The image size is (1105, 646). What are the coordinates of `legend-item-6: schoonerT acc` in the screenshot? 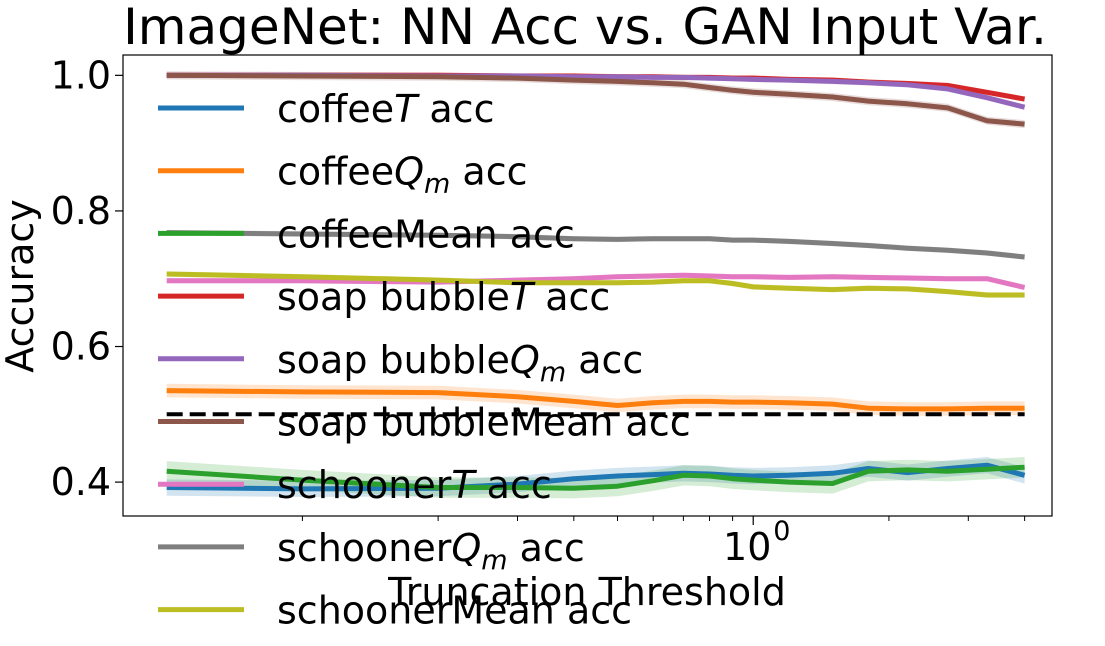 It's located at (355, 485).